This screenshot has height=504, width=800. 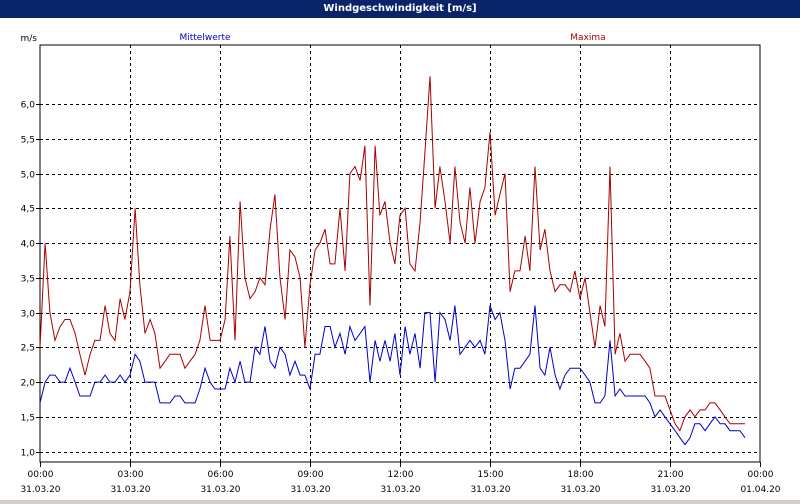 I want to click on x-tick-time-label: 09:00, so click(x=311, y=475).